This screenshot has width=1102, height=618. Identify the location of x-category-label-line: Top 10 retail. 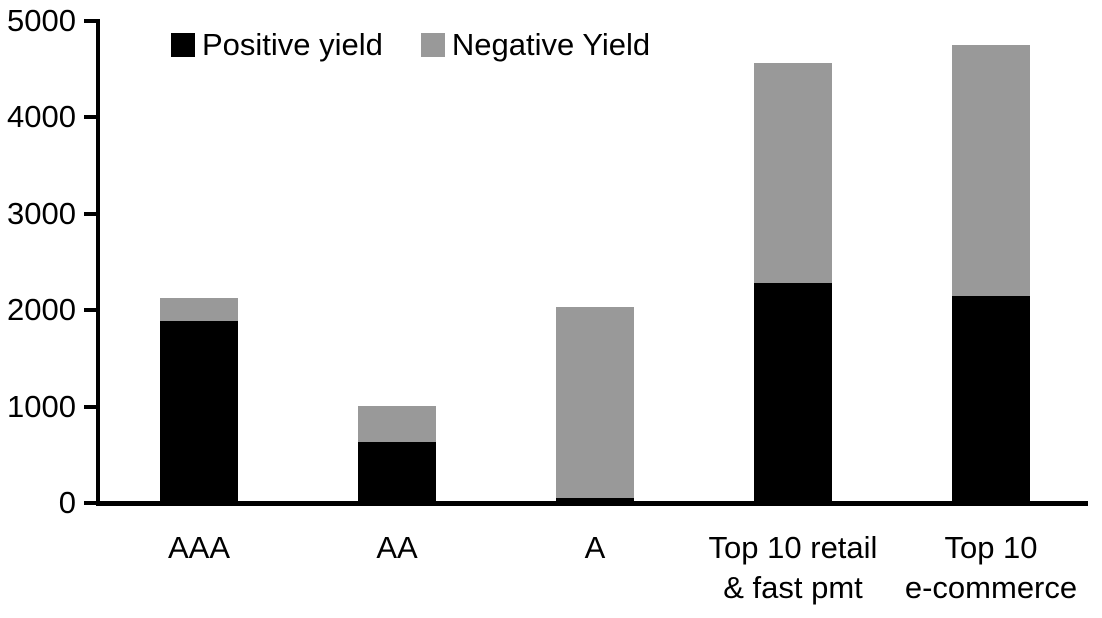
(793, 547).